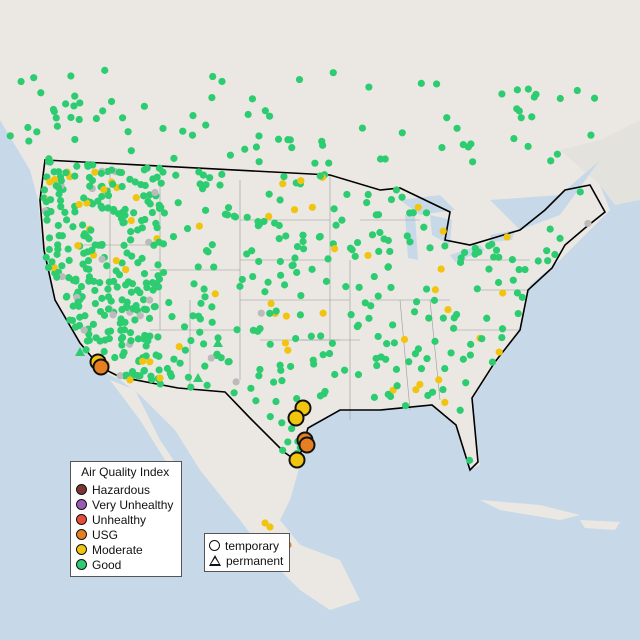  What do you see at coordinates (122, 564) in the screenshot?
I see `legend-item-good: Good` at bounding box center [122, 564].